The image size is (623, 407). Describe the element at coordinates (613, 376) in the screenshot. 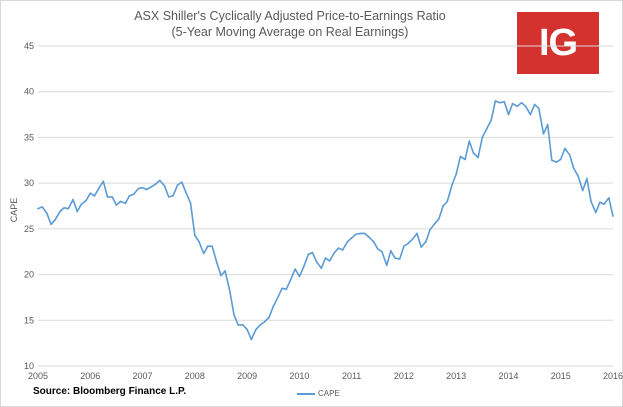

I see `x-tick-label: 2016` at that location.